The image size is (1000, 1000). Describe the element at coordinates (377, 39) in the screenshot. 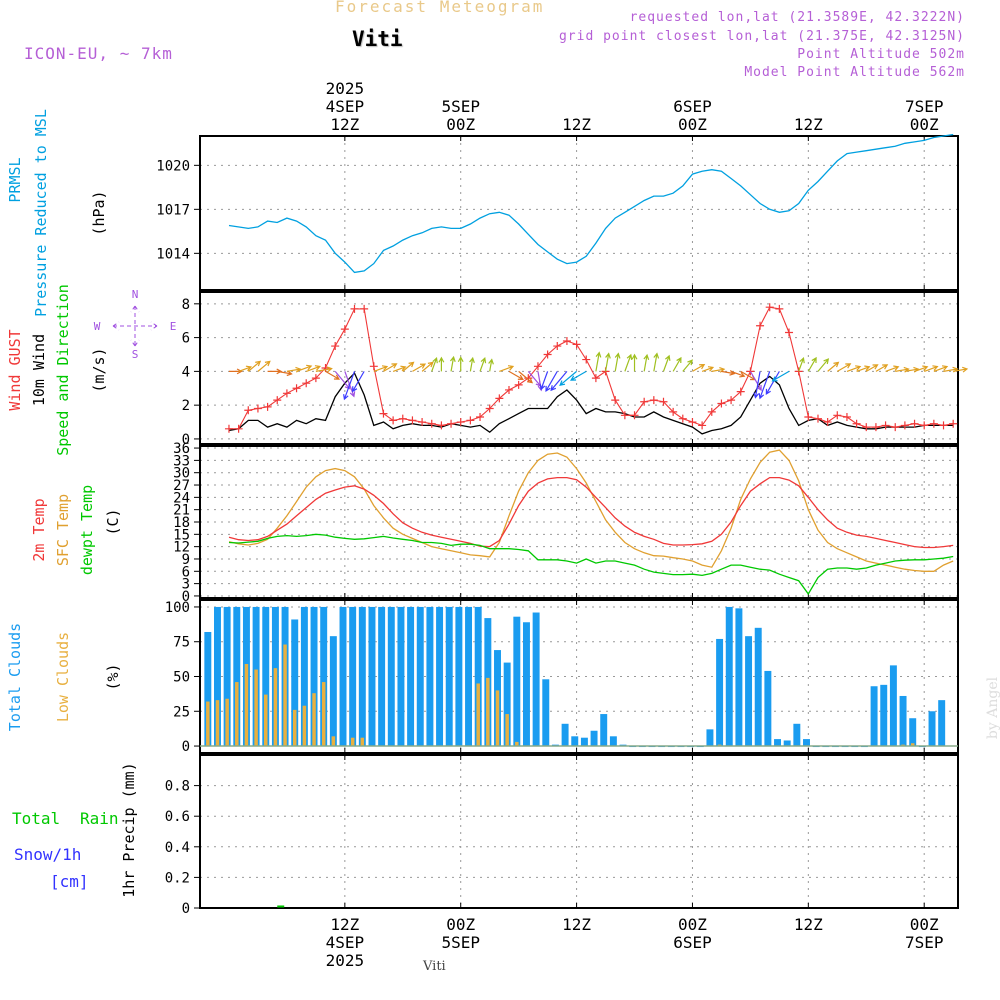

I see `location-name: Viti` at that location.